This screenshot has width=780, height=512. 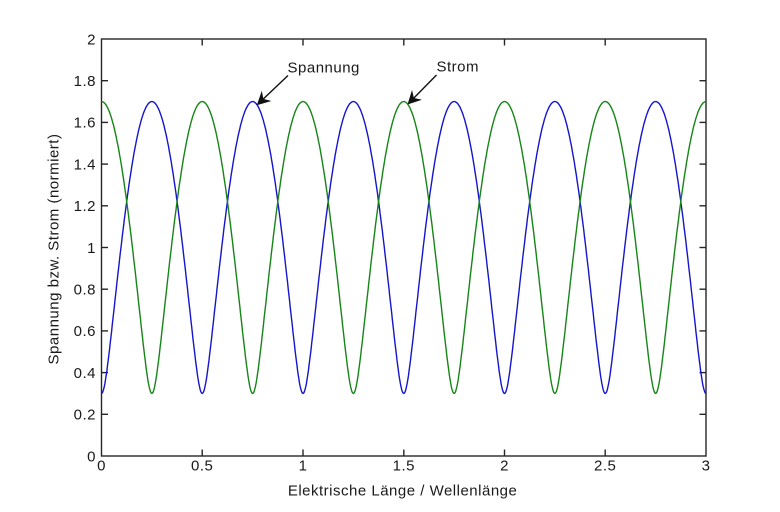 What do you see at coordinates (85, 415) in the screenshot?
I see `svg-text: 0.2` at bounding box center [85, 415].